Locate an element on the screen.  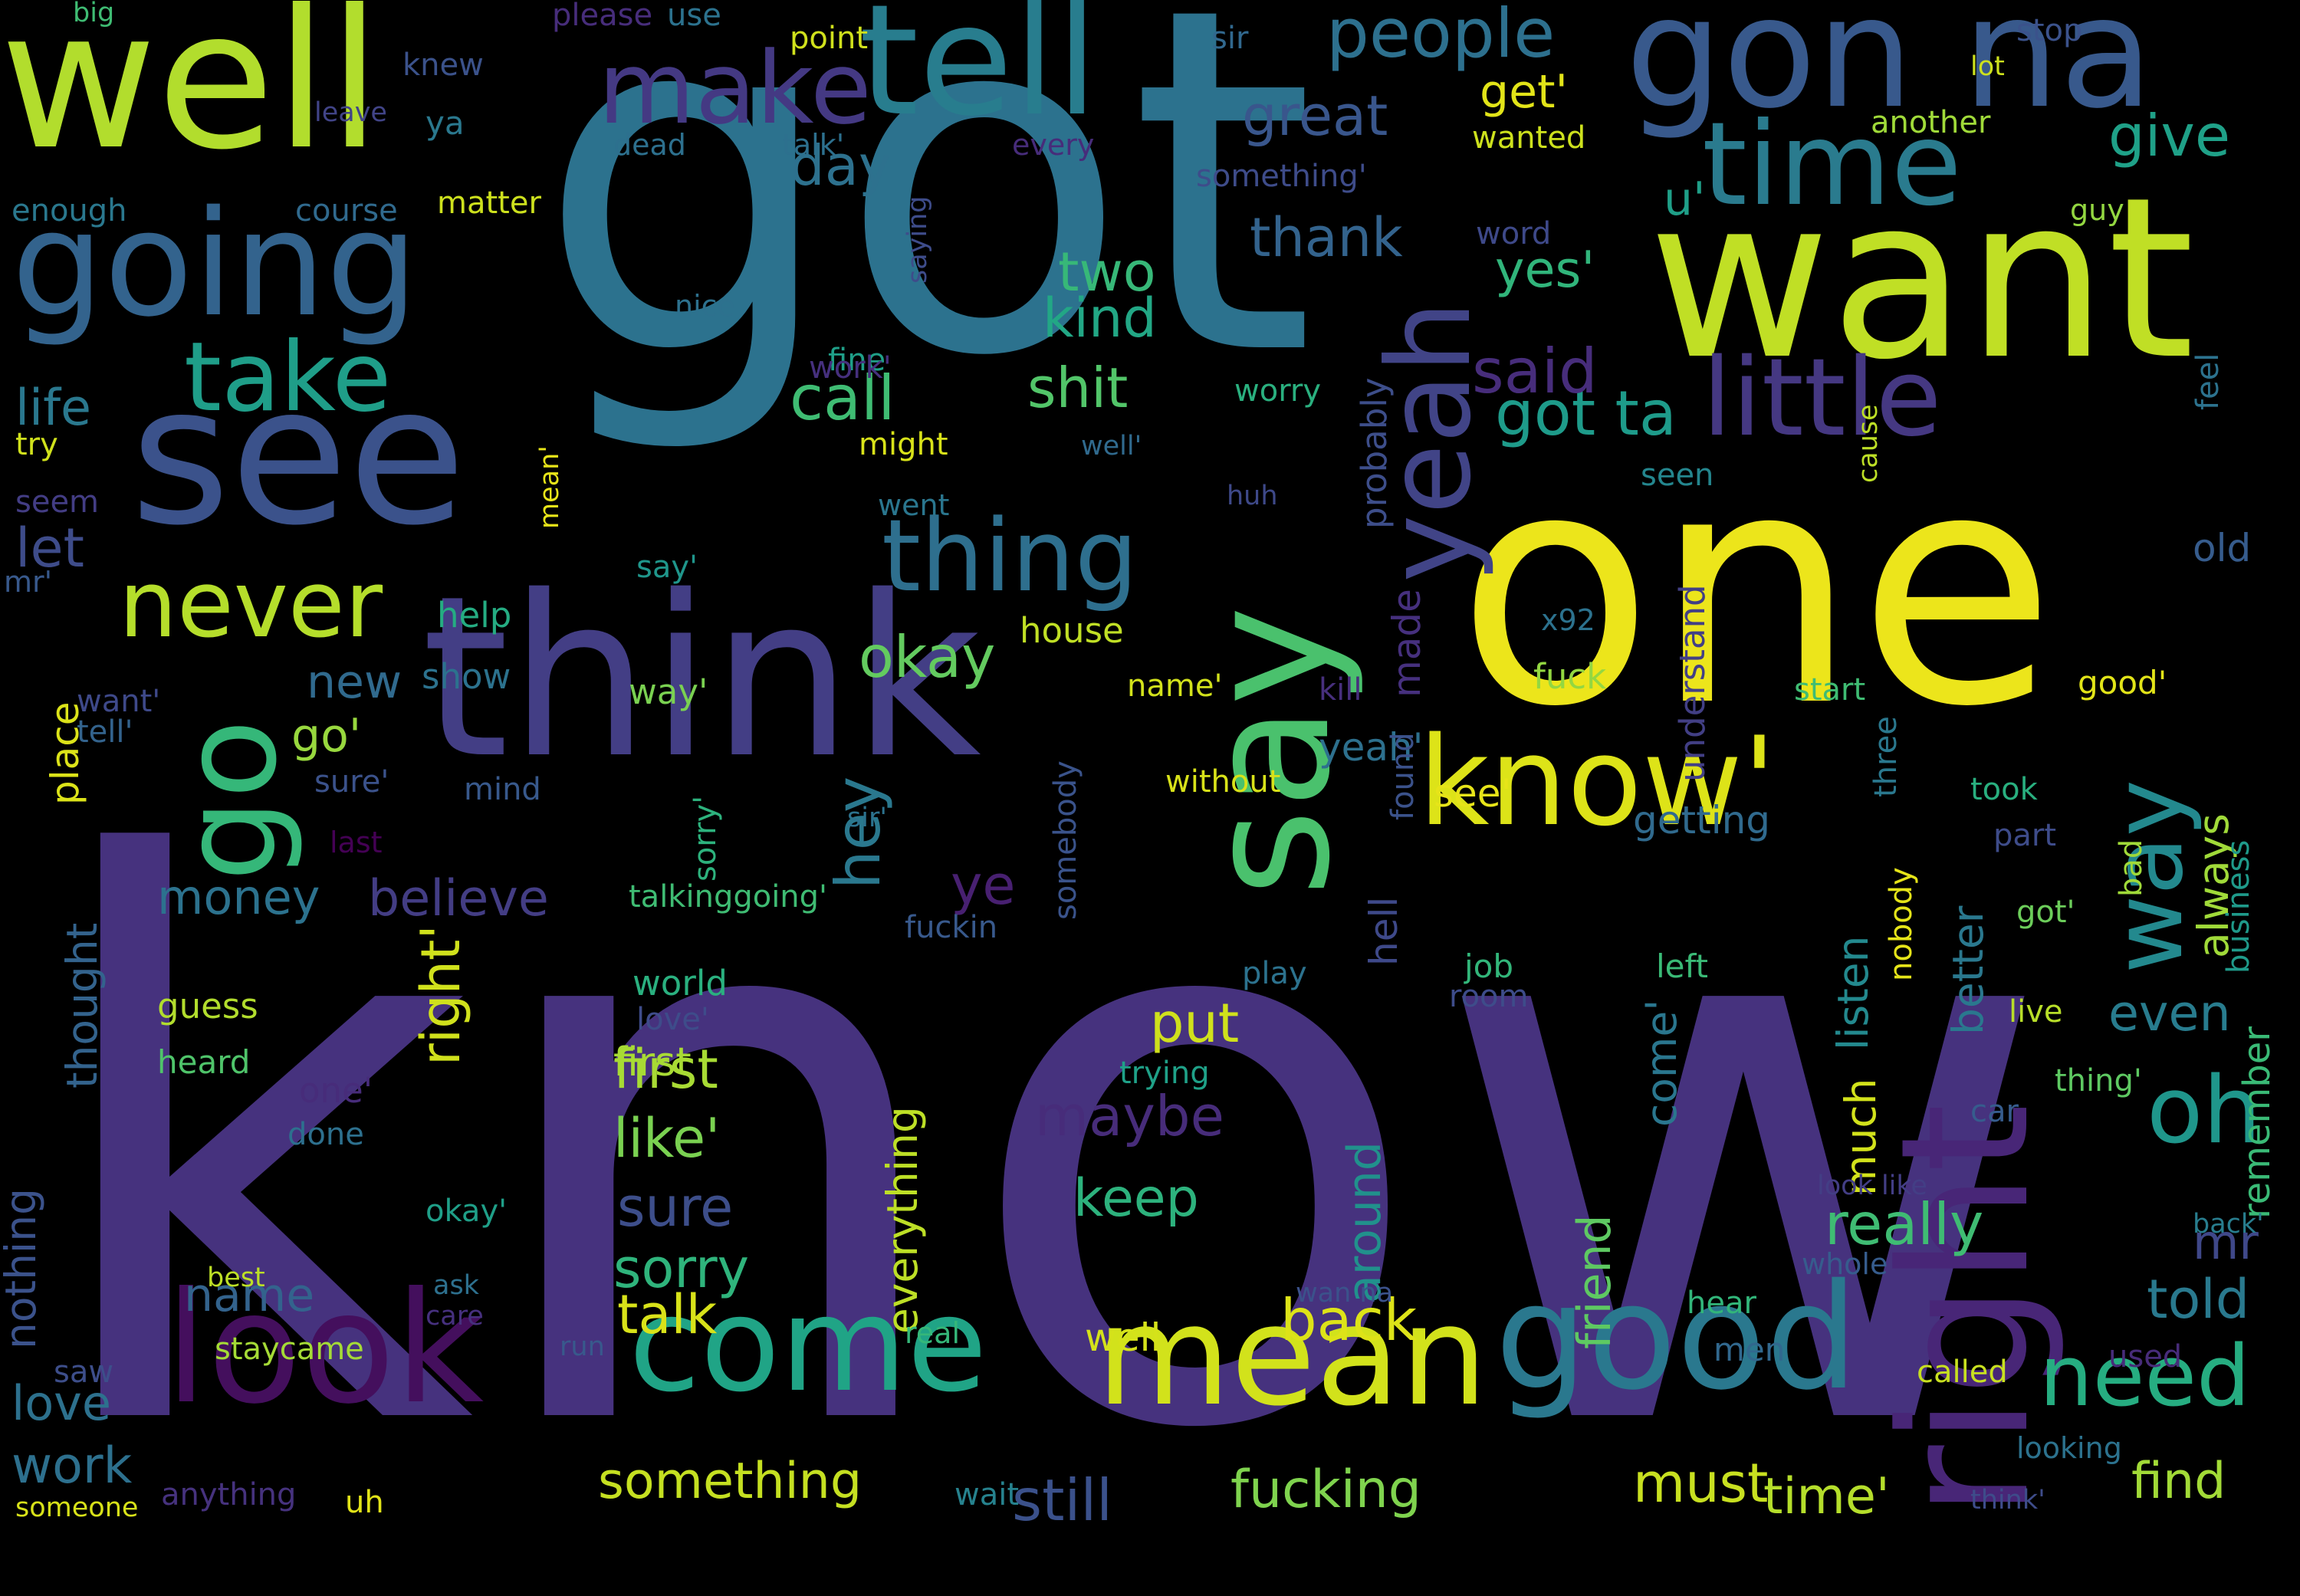
word-live: live is located at coordinates (2036, 1012).